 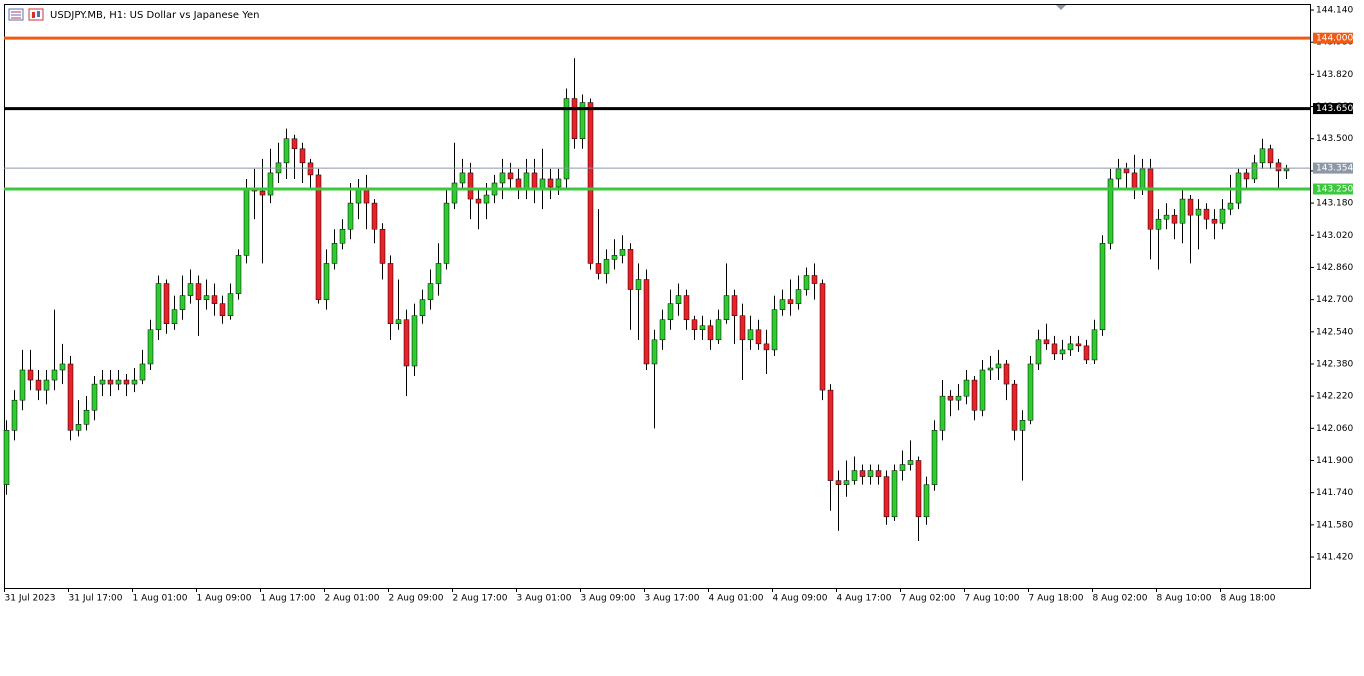 I want to click on x-tick-label: 3 Aug 09:00, so click(x=608, y=599).